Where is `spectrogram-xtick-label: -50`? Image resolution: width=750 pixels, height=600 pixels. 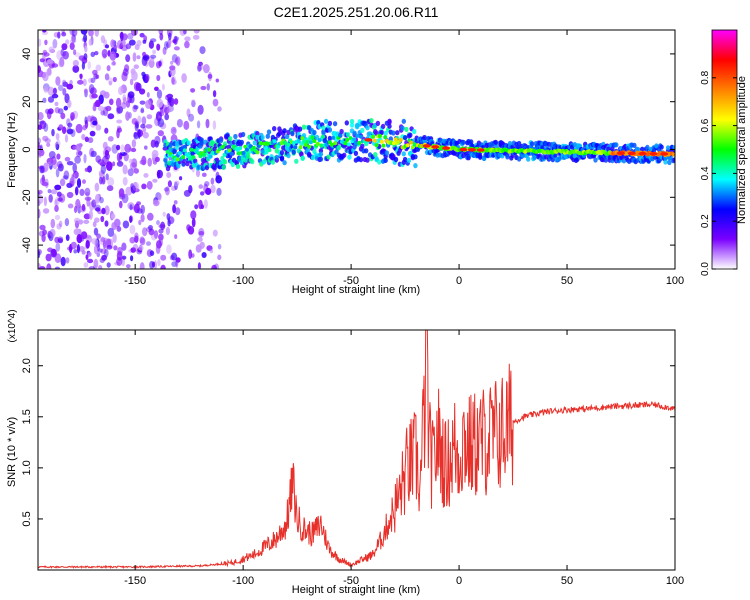 spectrogram-xtick-label: -50 is located at coordinates (351, 281).